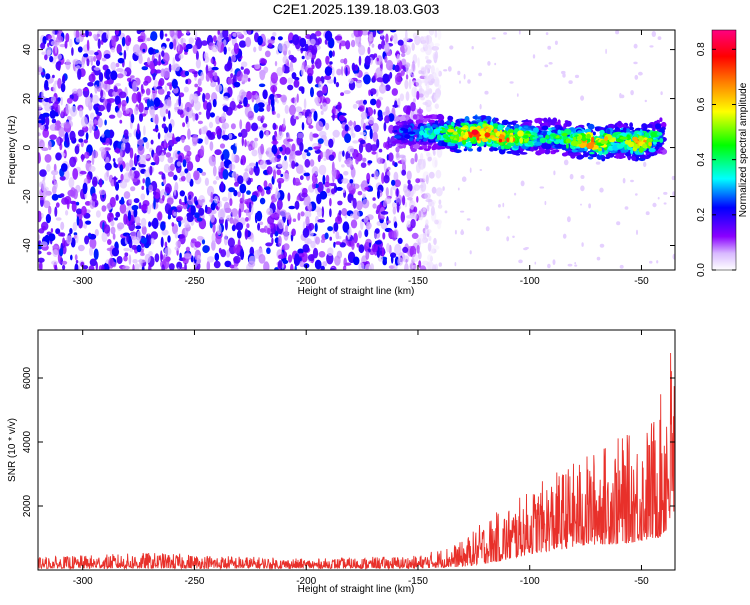 The width and height of the screenshot is (750, 605). I want to click on spectrogram-xlabel: Height of straight line (km), so click(356, 291).